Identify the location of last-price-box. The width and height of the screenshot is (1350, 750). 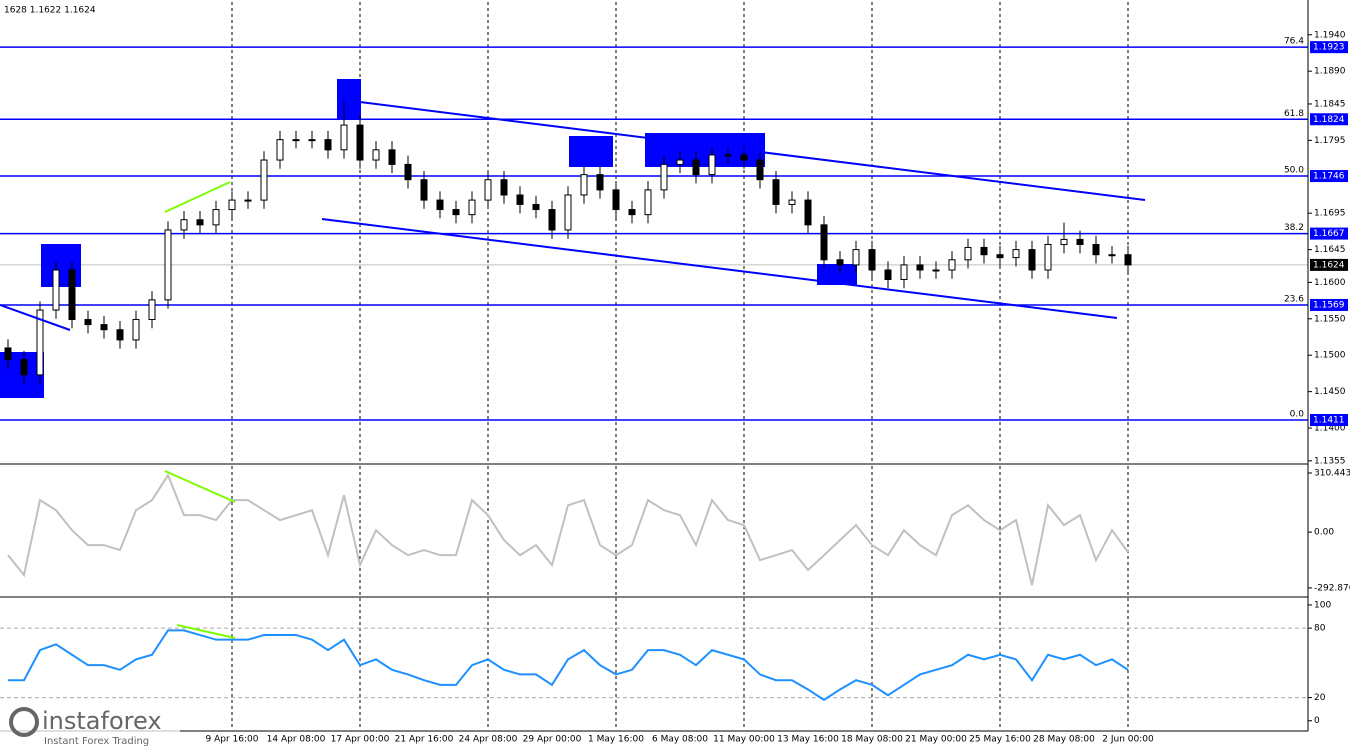
(1329, 264).